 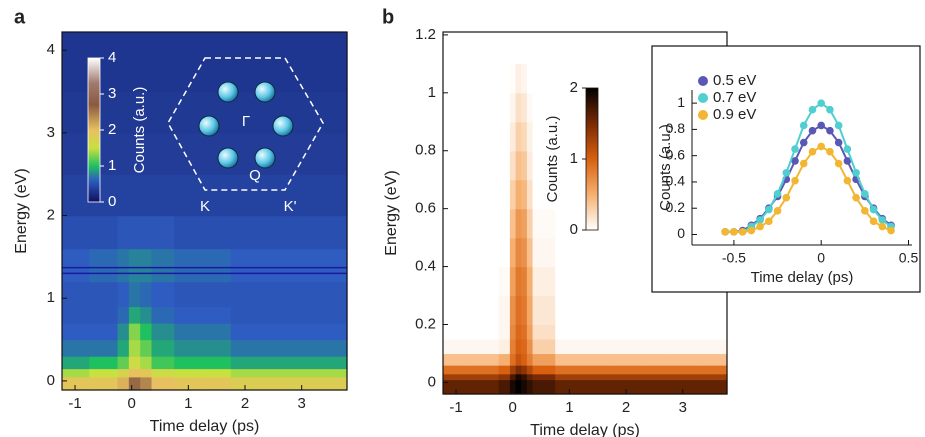 What do you see at coordinates (909, 258) in the screenshot?
I see `x-tick-label: 0.5` at bounding box center [909, 258].